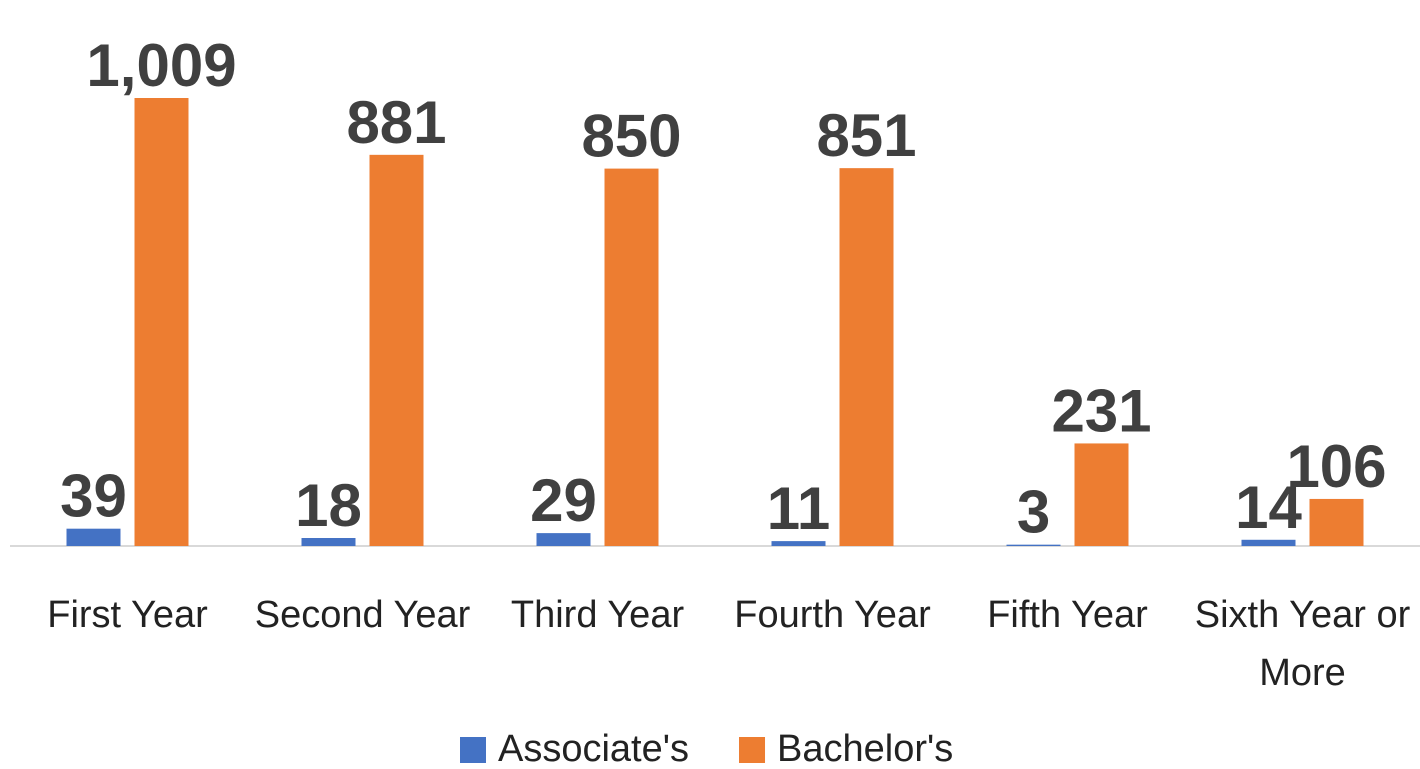  I want to click on data-label: 3, so click(1033, 512).